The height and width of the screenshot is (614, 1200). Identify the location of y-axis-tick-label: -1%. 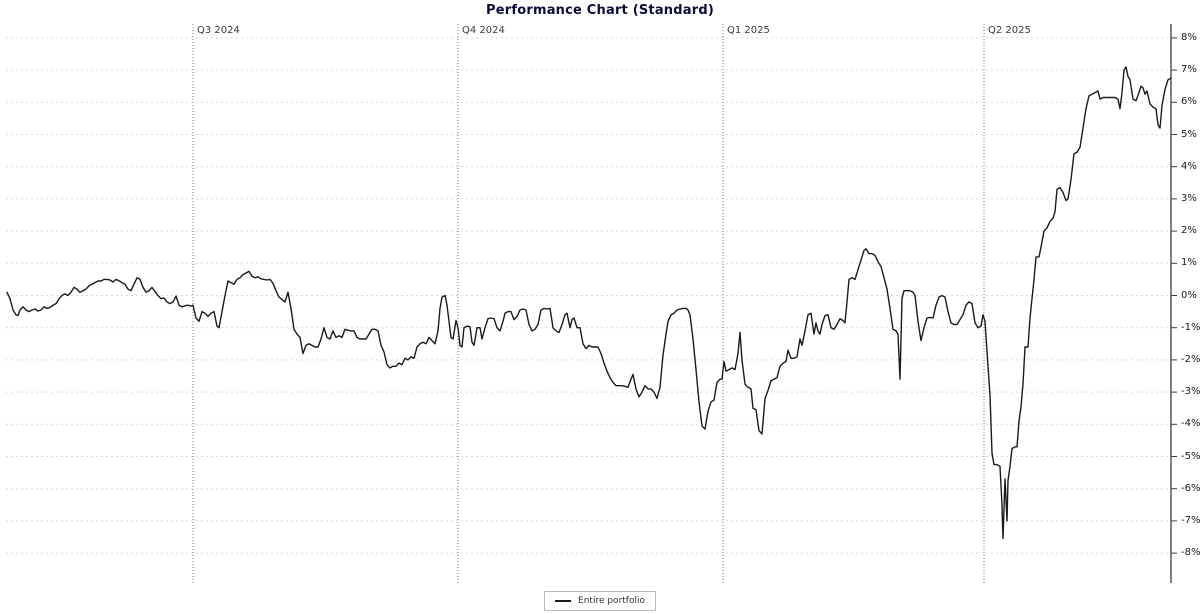
(1190, 327).